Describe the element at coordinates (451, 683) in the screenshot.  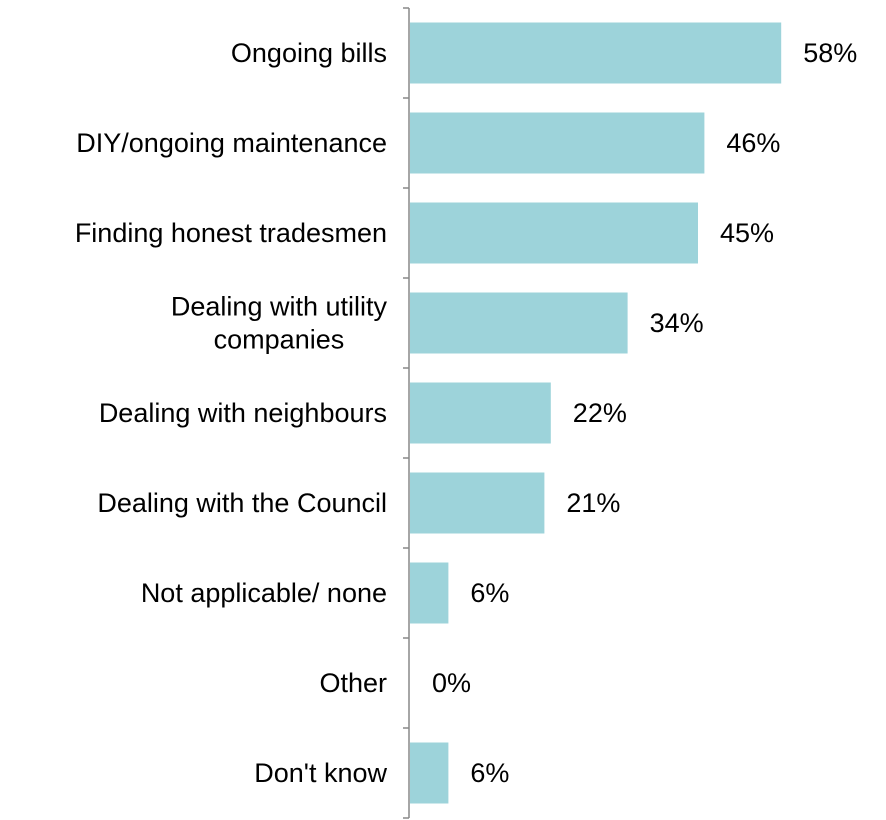
I see `data-label: 0%` at that location.